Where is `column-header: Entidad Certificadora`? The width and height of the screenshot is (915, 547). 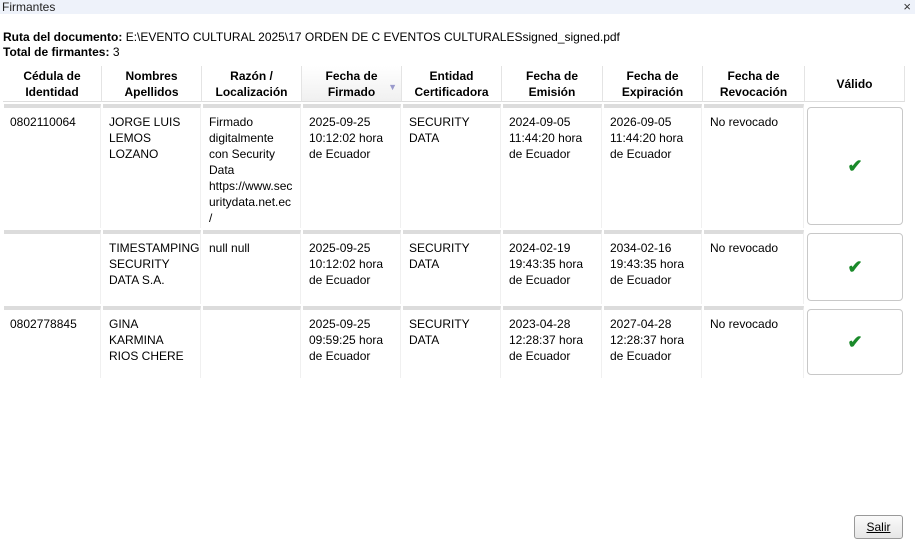 column-header: Entidad Certificadora is located at coordinates (452, 84).